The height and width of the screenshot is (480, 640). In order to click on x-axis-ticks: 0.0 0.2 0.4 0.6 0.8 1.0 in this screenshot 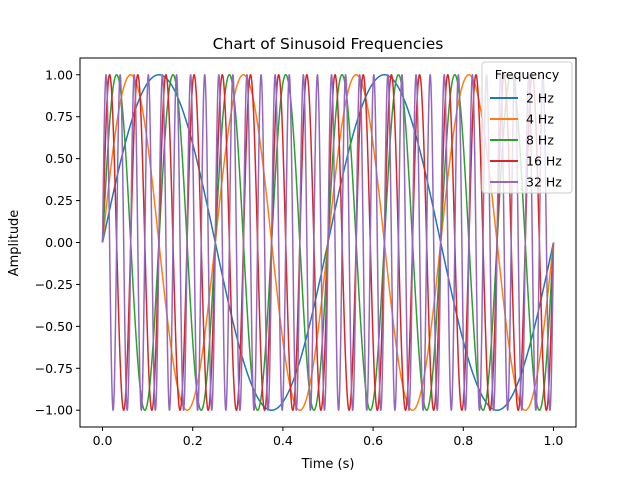, I will do `click(328, 437)`.